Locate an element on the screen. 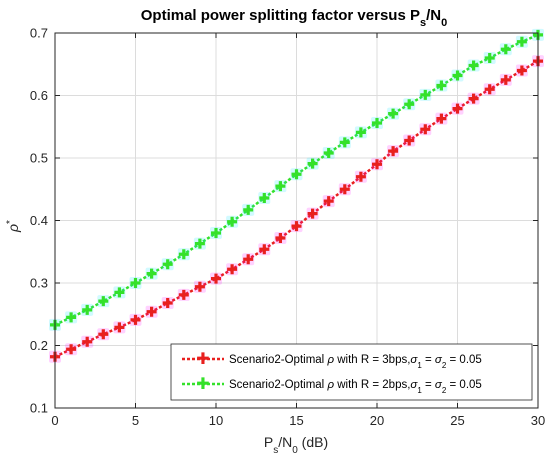 This screenshot has width=550, height=465. legend-marker-series-2: ✚ is located at coordinates (202, 383).